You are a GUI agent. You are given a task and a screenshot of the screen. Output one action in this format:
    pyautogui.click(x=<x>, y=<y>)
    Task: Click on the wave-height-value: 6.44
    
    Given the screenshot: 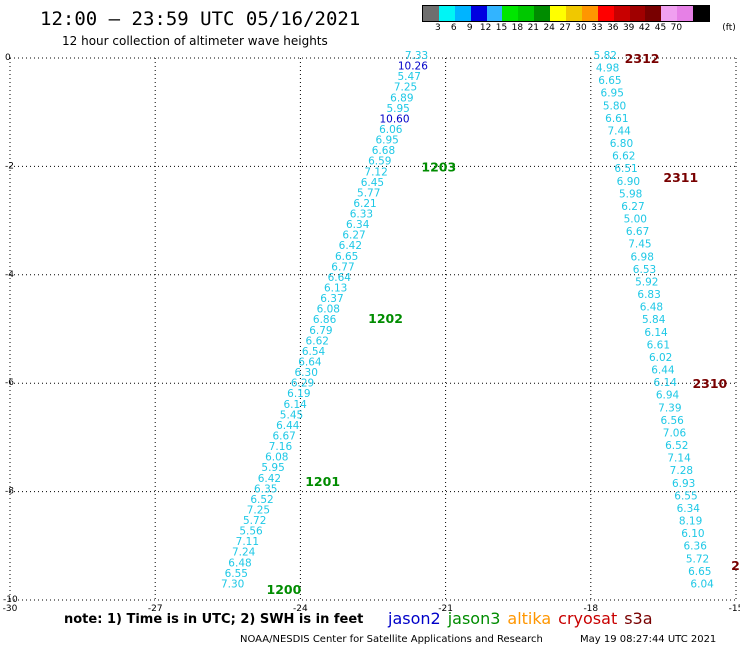 What is the action you would take?
    pyautogui.click(x=288, y=426)
    